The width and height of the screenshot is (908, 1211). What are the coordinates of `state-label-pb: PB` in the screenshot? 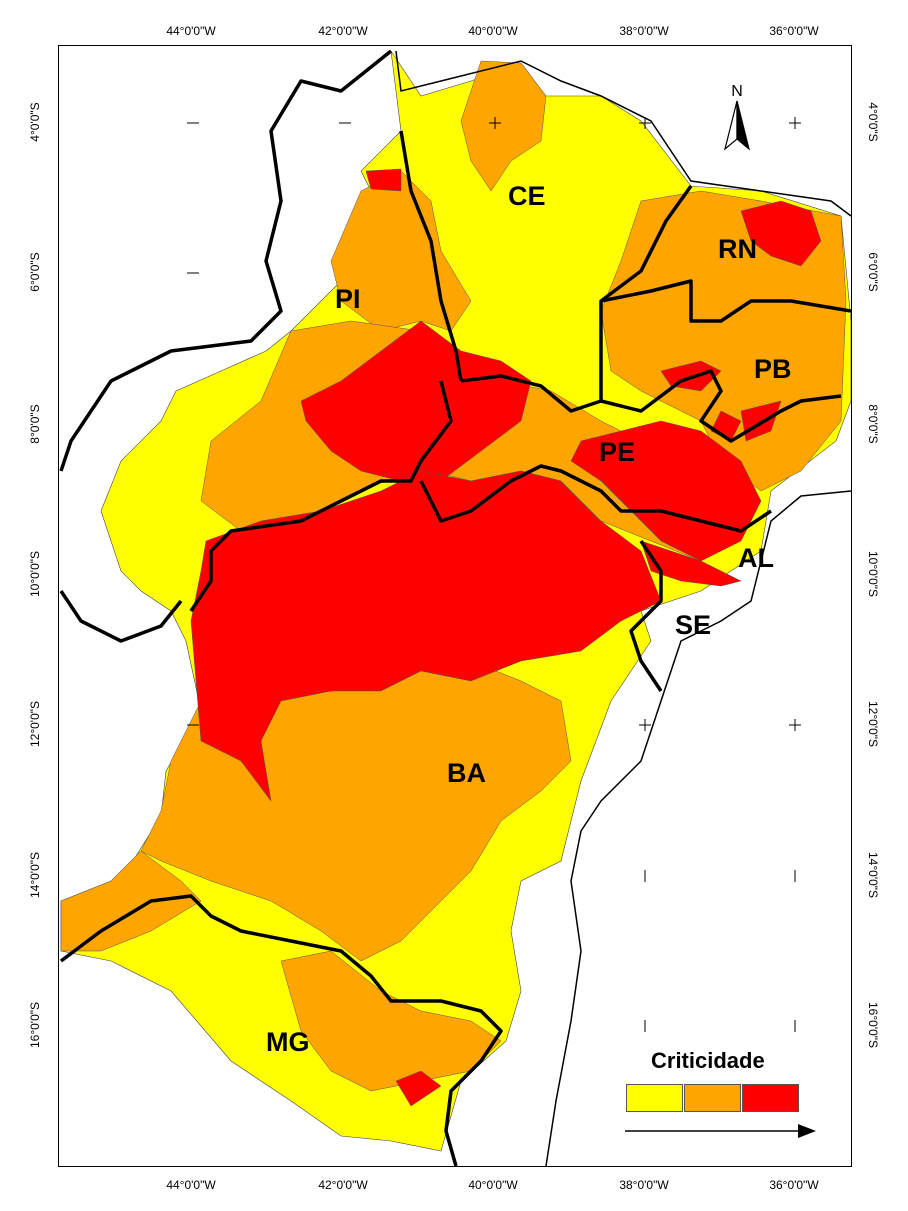 It's located at (773, 369).